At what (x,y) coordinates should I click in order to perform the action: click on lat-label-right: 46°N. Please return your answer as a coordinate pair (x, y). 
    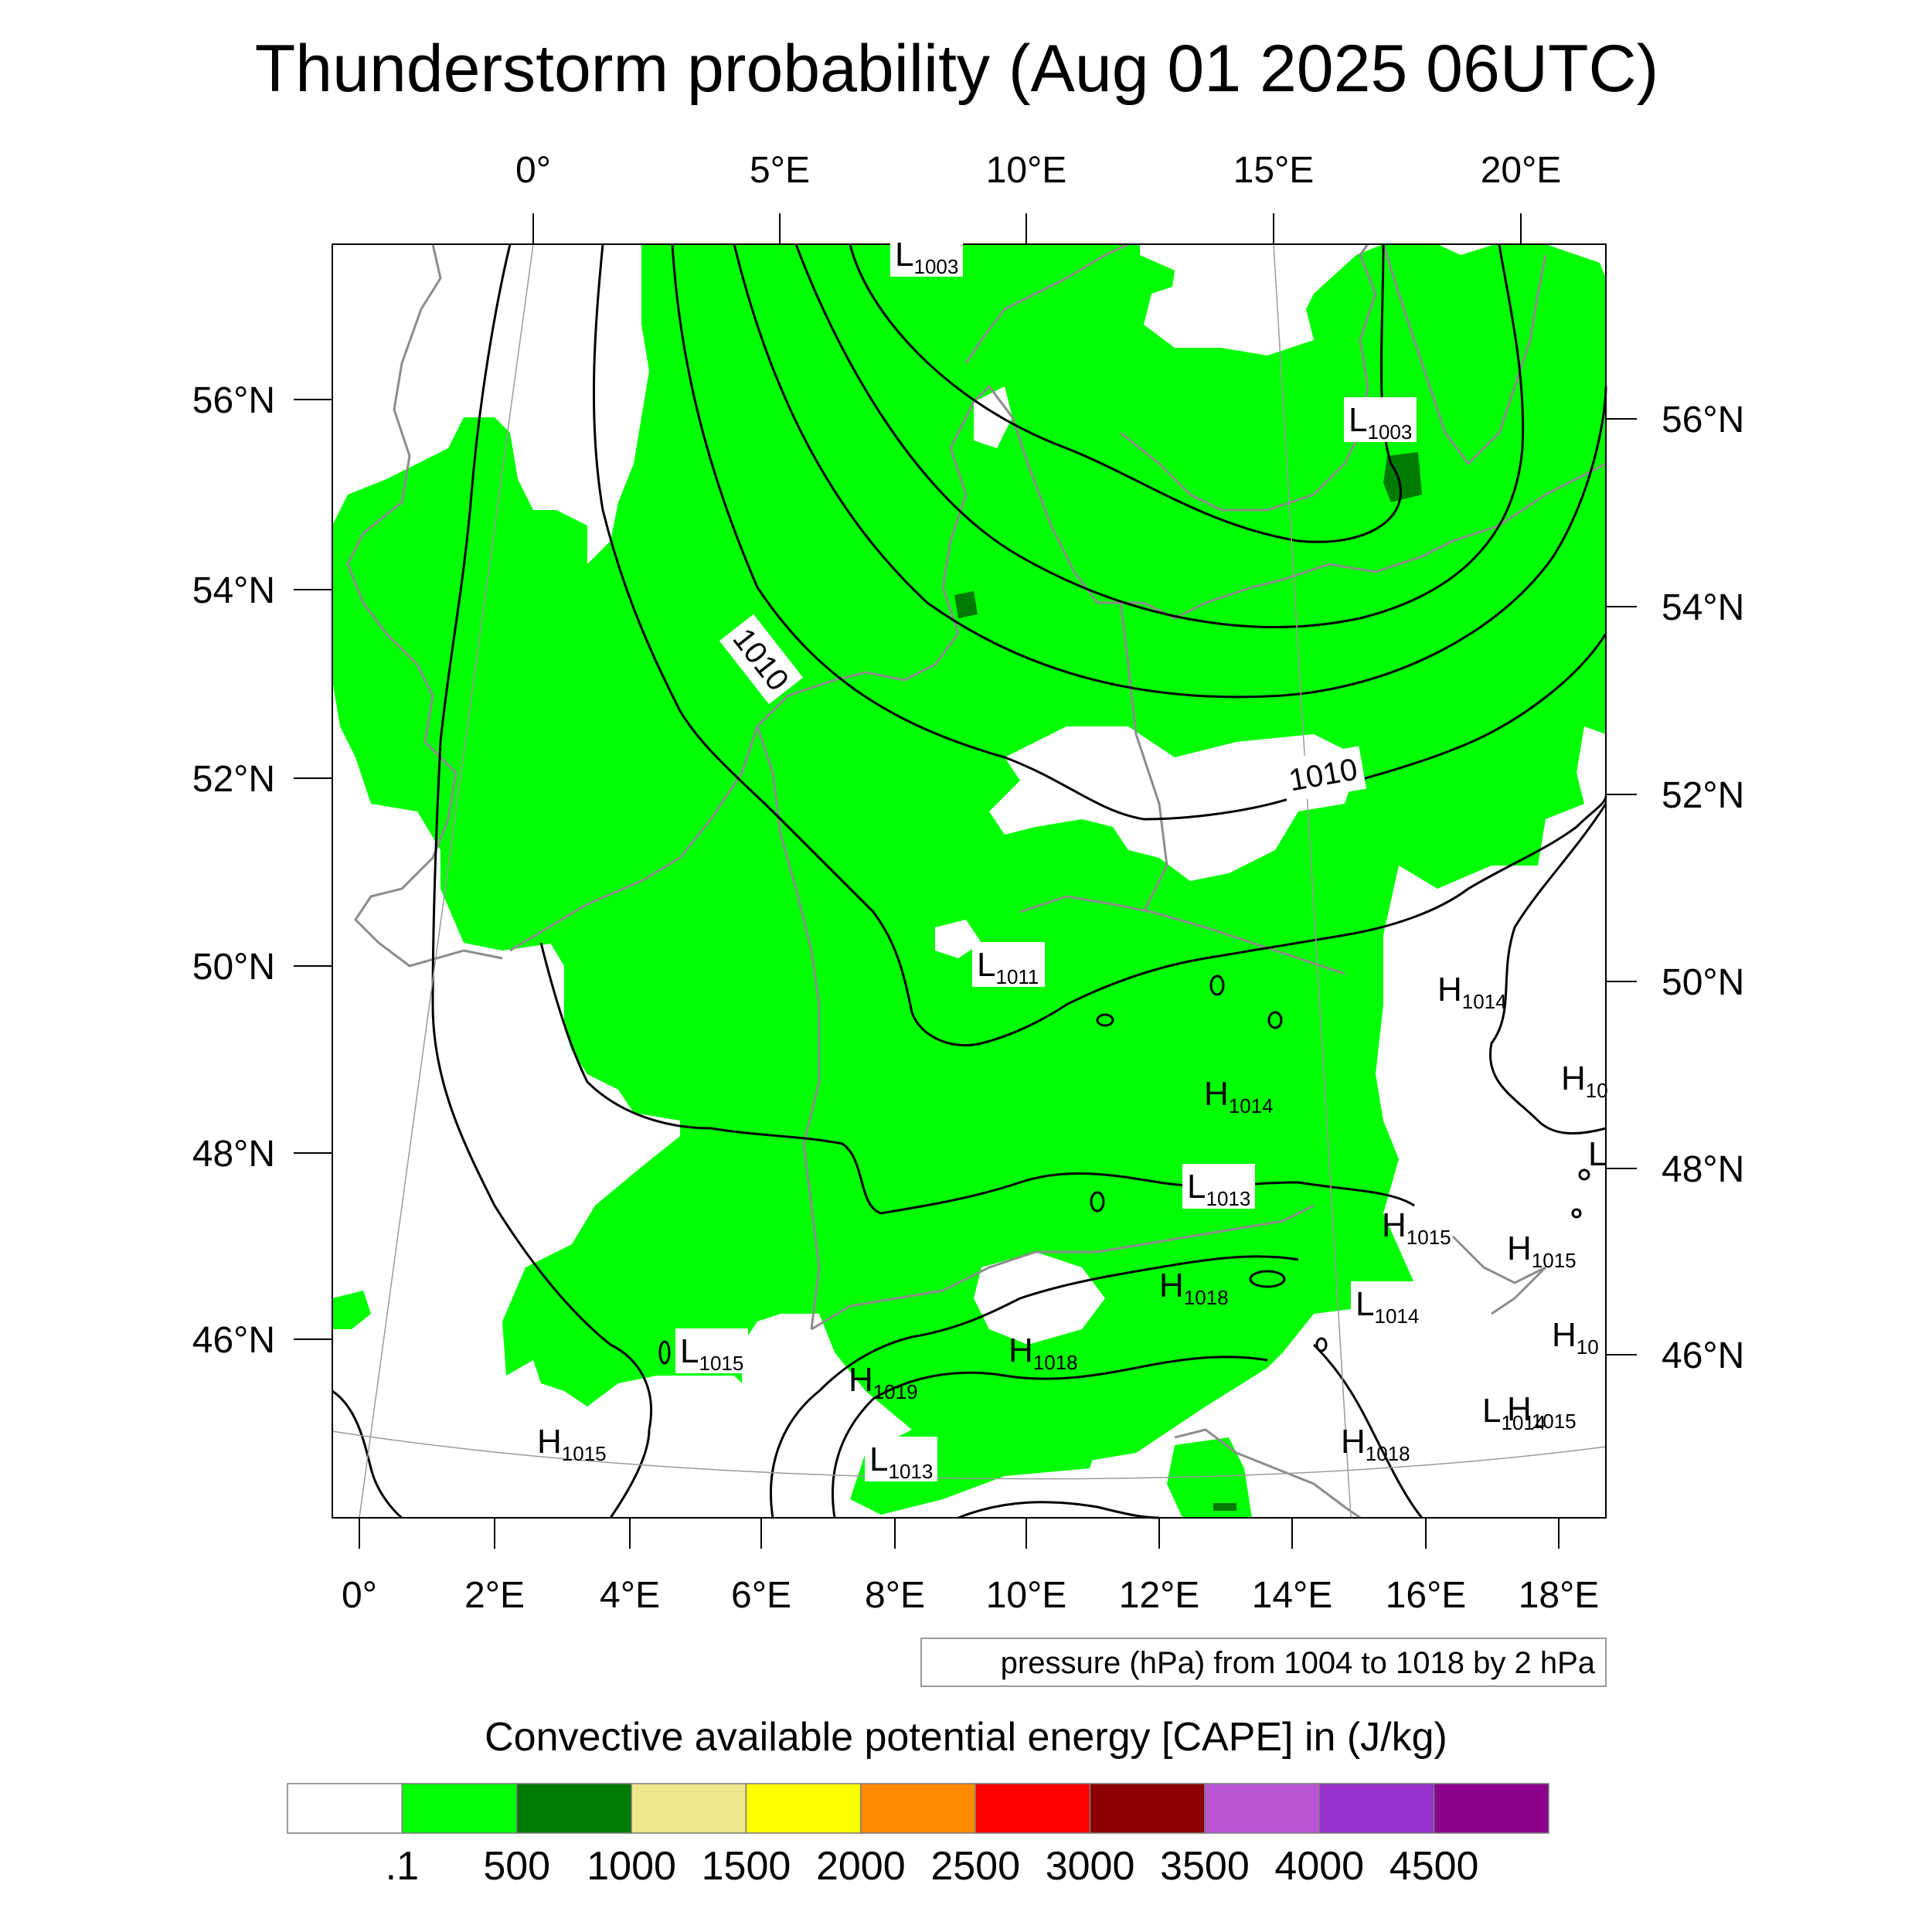
    Looking at the image, I should click on (1703, 1355).